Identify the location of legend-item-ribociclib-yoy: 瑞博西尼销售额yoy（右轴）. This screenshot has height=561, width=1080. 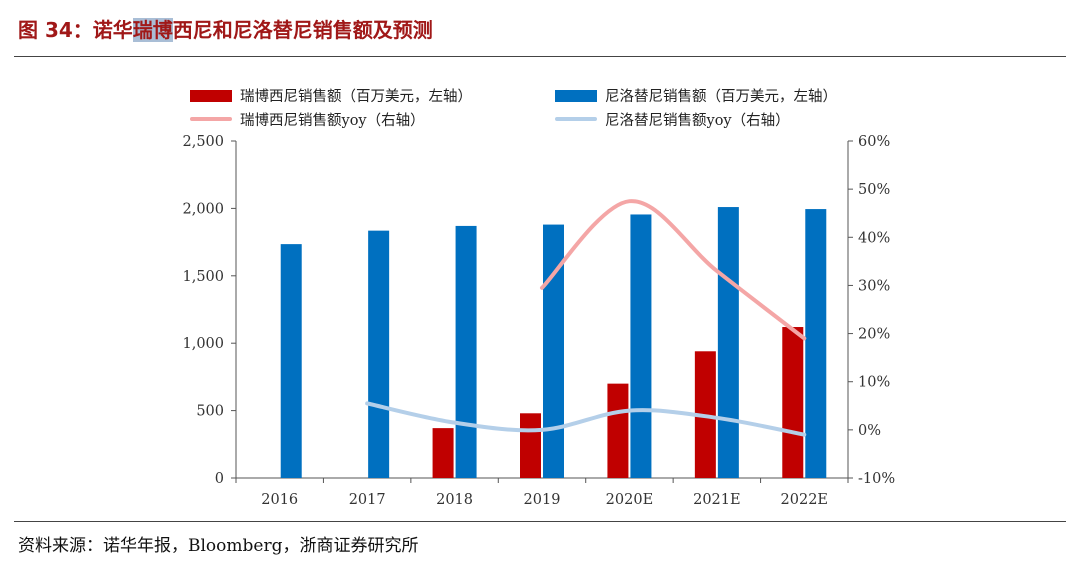
(307, 119).